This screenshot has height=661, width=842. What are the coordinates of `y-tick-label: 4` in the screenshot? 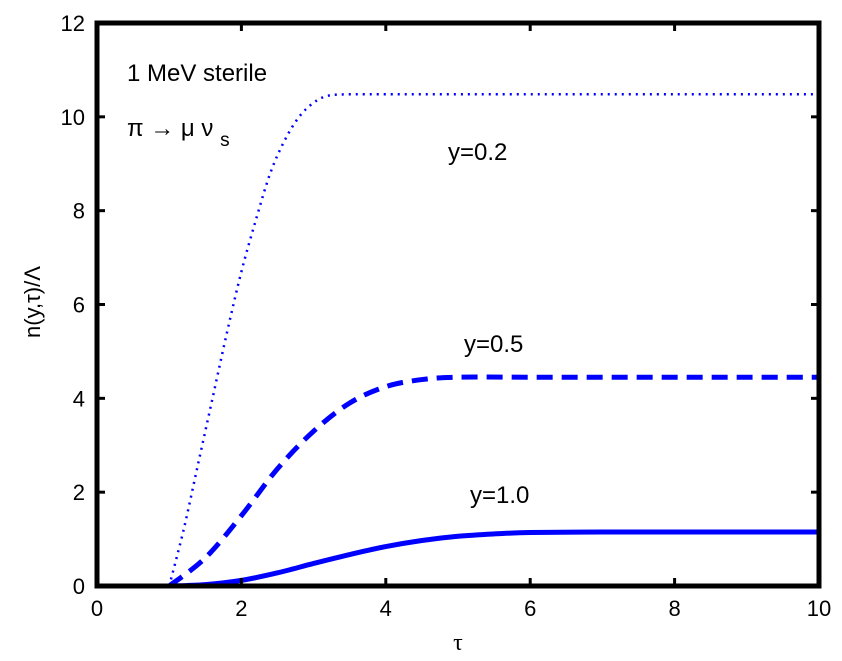 It's located at (79, 398).